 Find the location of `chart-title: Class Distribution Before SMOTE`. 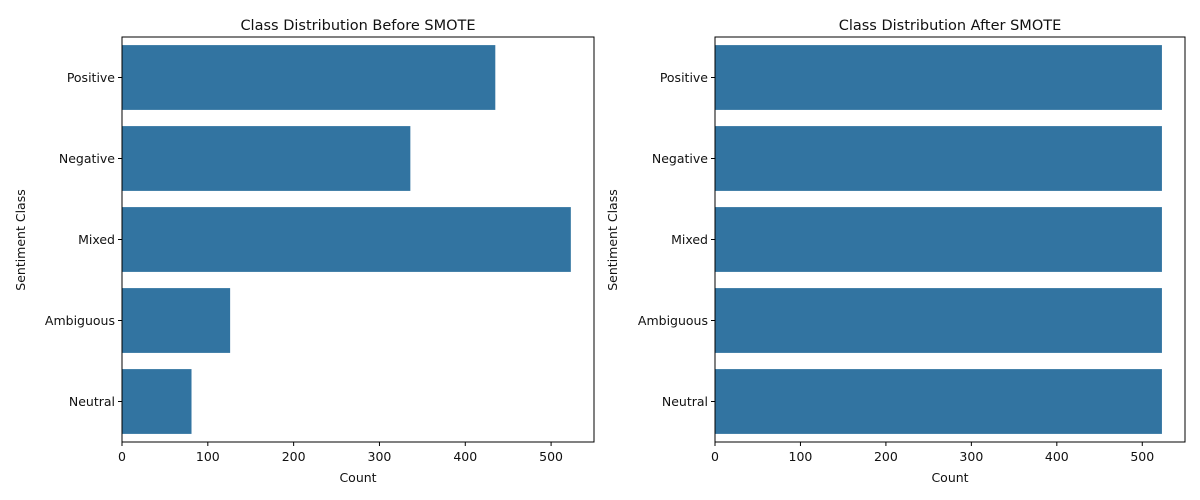

chart-title: Class Distribution Before SMOTE is located at coordinates (357, 26).